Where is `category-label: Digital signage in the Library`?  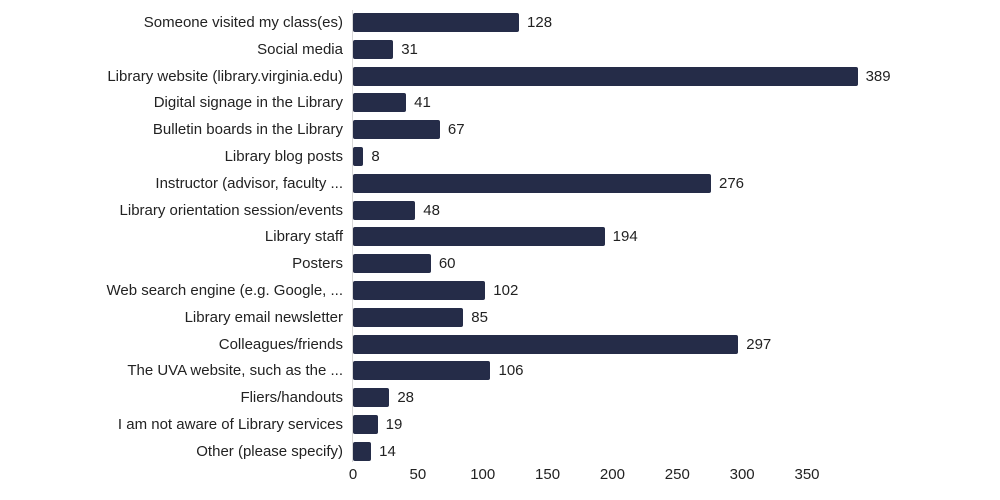 category-label: Digital signage in the Library is located at coordinates (248, 103).